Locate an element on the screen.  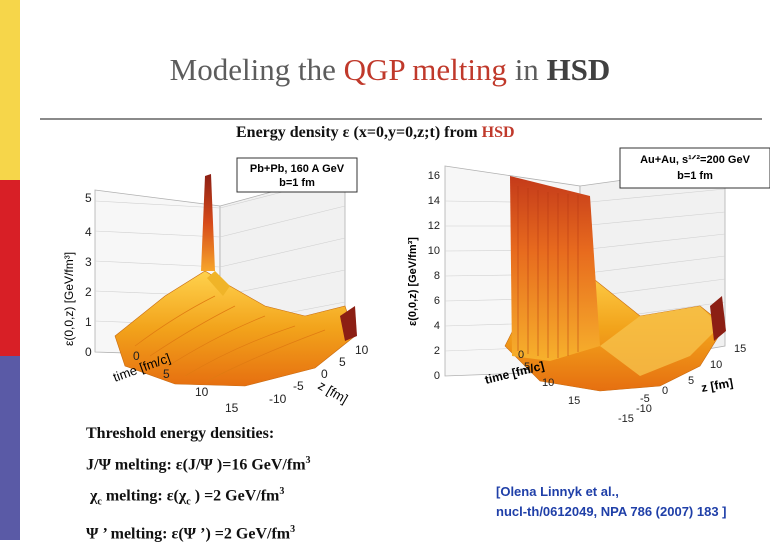
right-ztick-2: 5 is located at coordinates (691, 381).